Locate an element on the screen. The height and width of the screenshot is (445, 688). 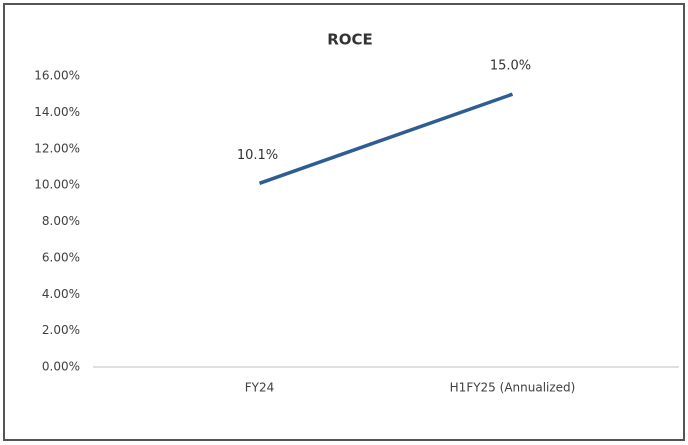
x-tick-label: H1FY25 (Annualized) is located at coordinates (513, 388).